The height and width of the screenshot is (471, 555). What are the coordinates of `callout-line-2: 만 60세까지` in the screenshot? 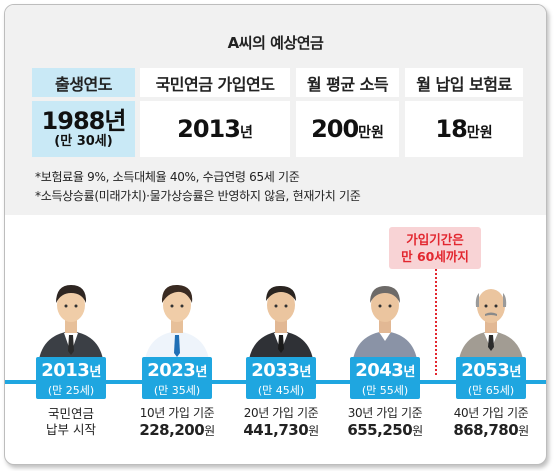 It's located at (435, 256).